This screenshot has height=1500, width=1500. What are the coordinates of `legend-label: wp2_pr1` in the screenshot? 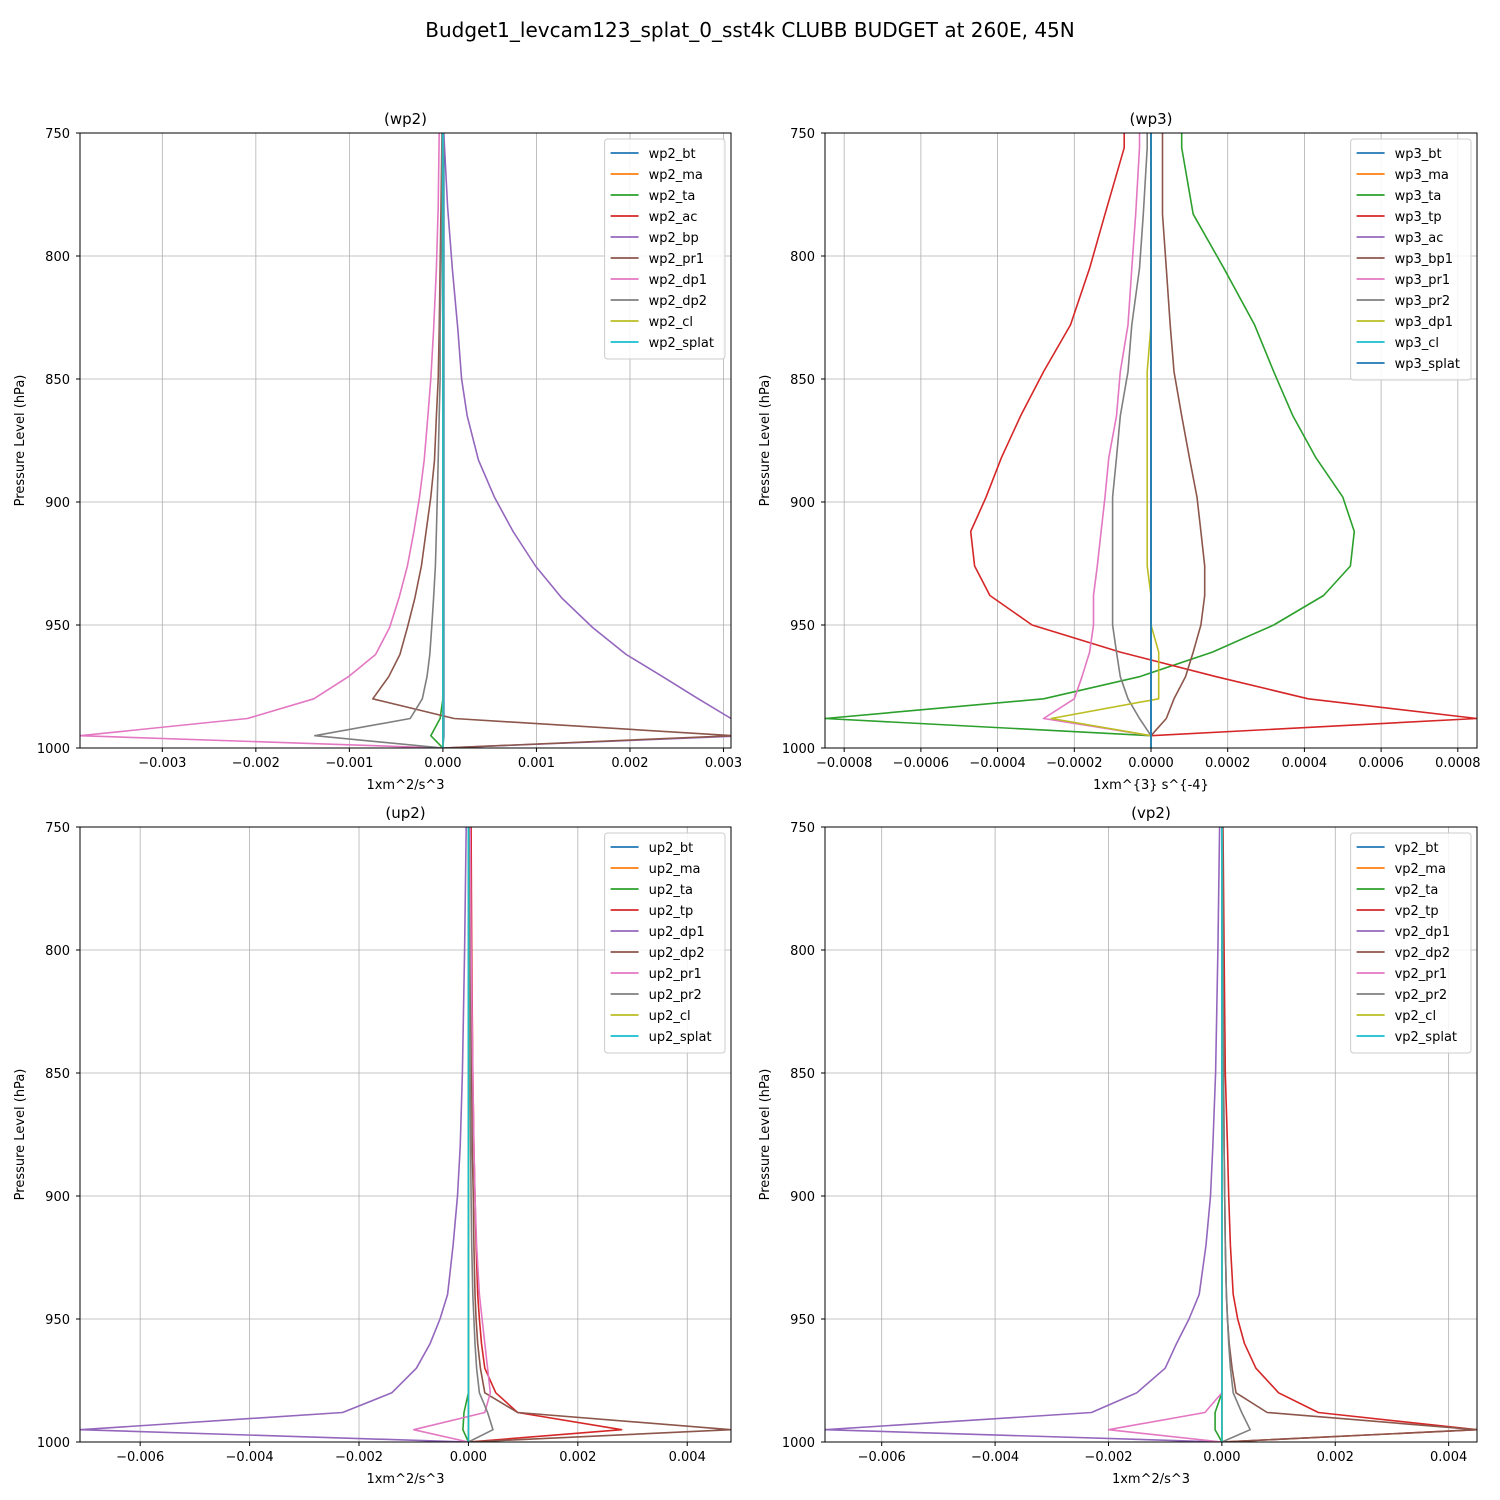 It's located at (677, 259).